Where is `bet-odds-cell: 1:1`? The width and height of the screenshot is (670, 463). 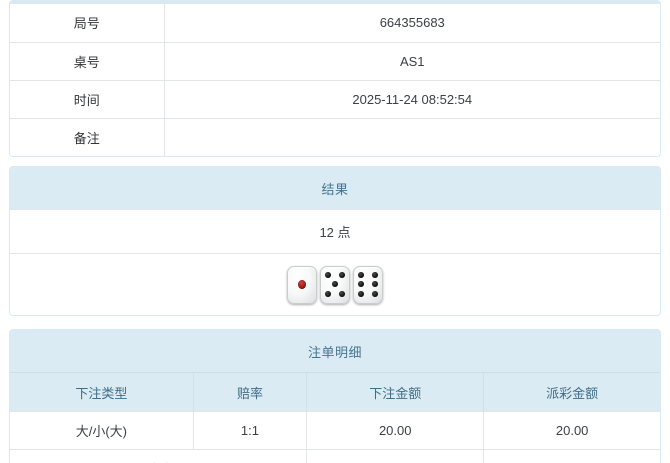
bet-odds-cell: 1:1 is located at coordinates (249, 430).